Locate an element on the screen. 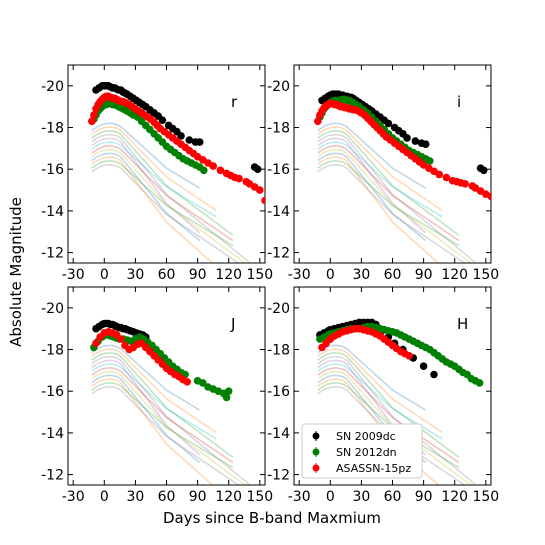 The width and height of the screenshot is (545, 545). x-axis-label: Days since B-band Maxmium is located at coordinates (272, 518).